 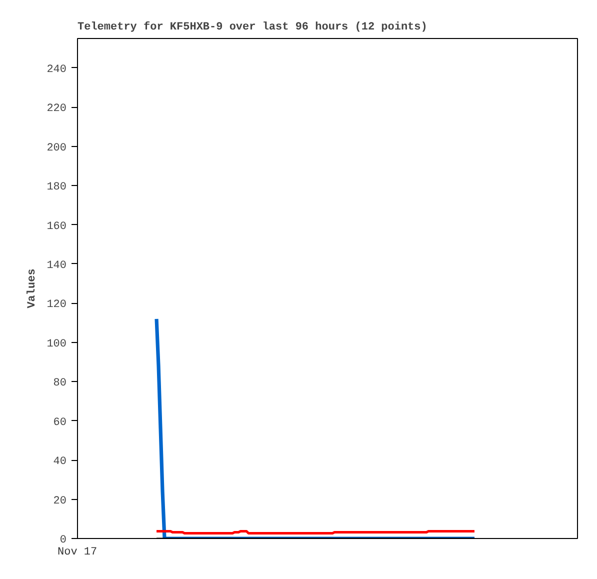 I want to click on text: Nov 17, so click(x=78, y=552).